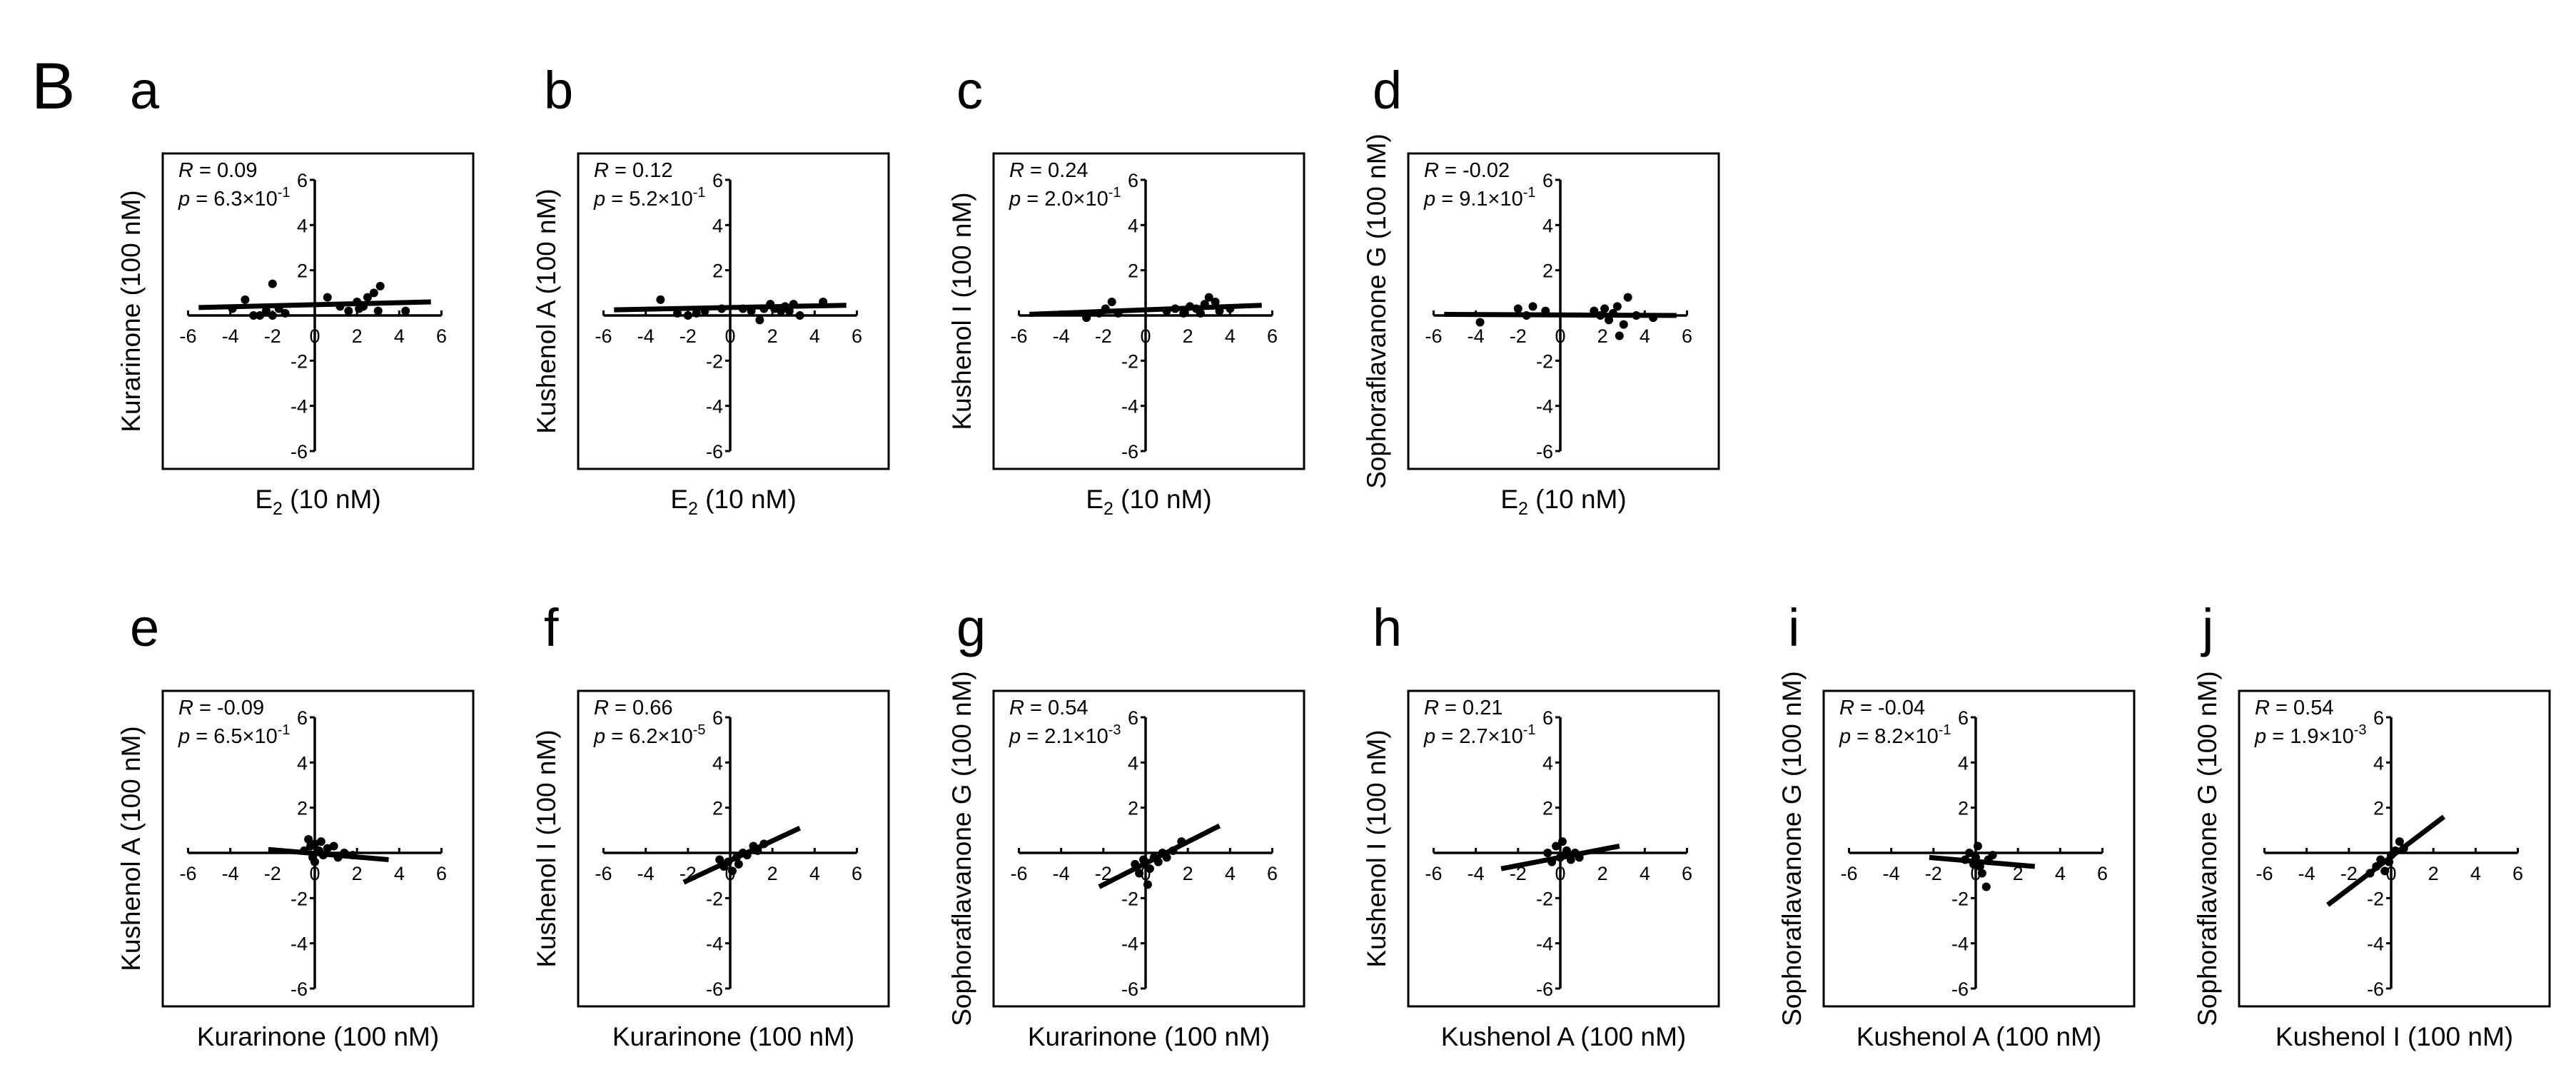  What do you see at coordinates (733, 1036) in the screenshot?
I see `x-axis-label: Kurarinone (100 nM)` at bounding box center [733, 1036].